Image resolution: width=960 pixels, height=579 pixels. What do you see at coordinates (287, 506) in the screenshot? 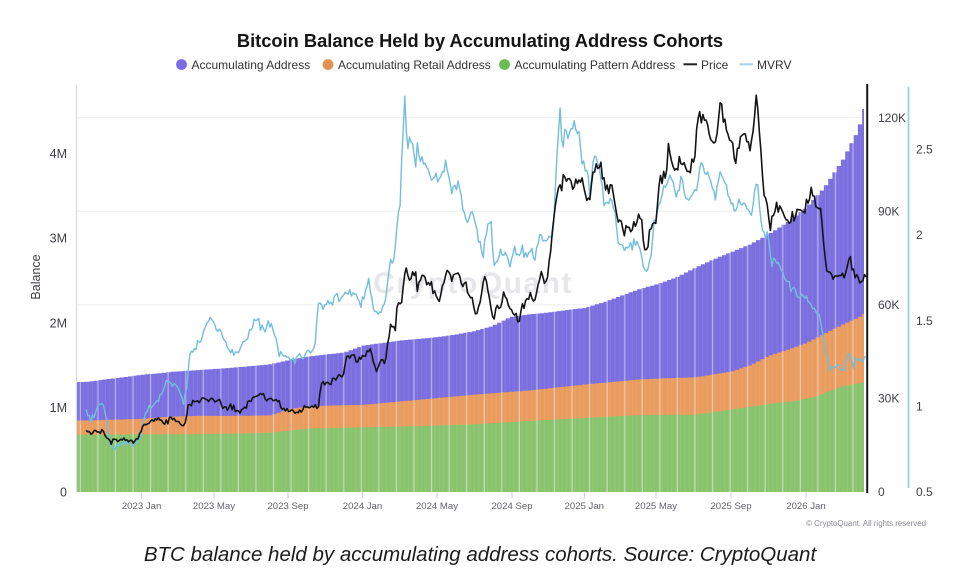
I see `svg-text: 2023 Sep` at bounding box center [287, 506].